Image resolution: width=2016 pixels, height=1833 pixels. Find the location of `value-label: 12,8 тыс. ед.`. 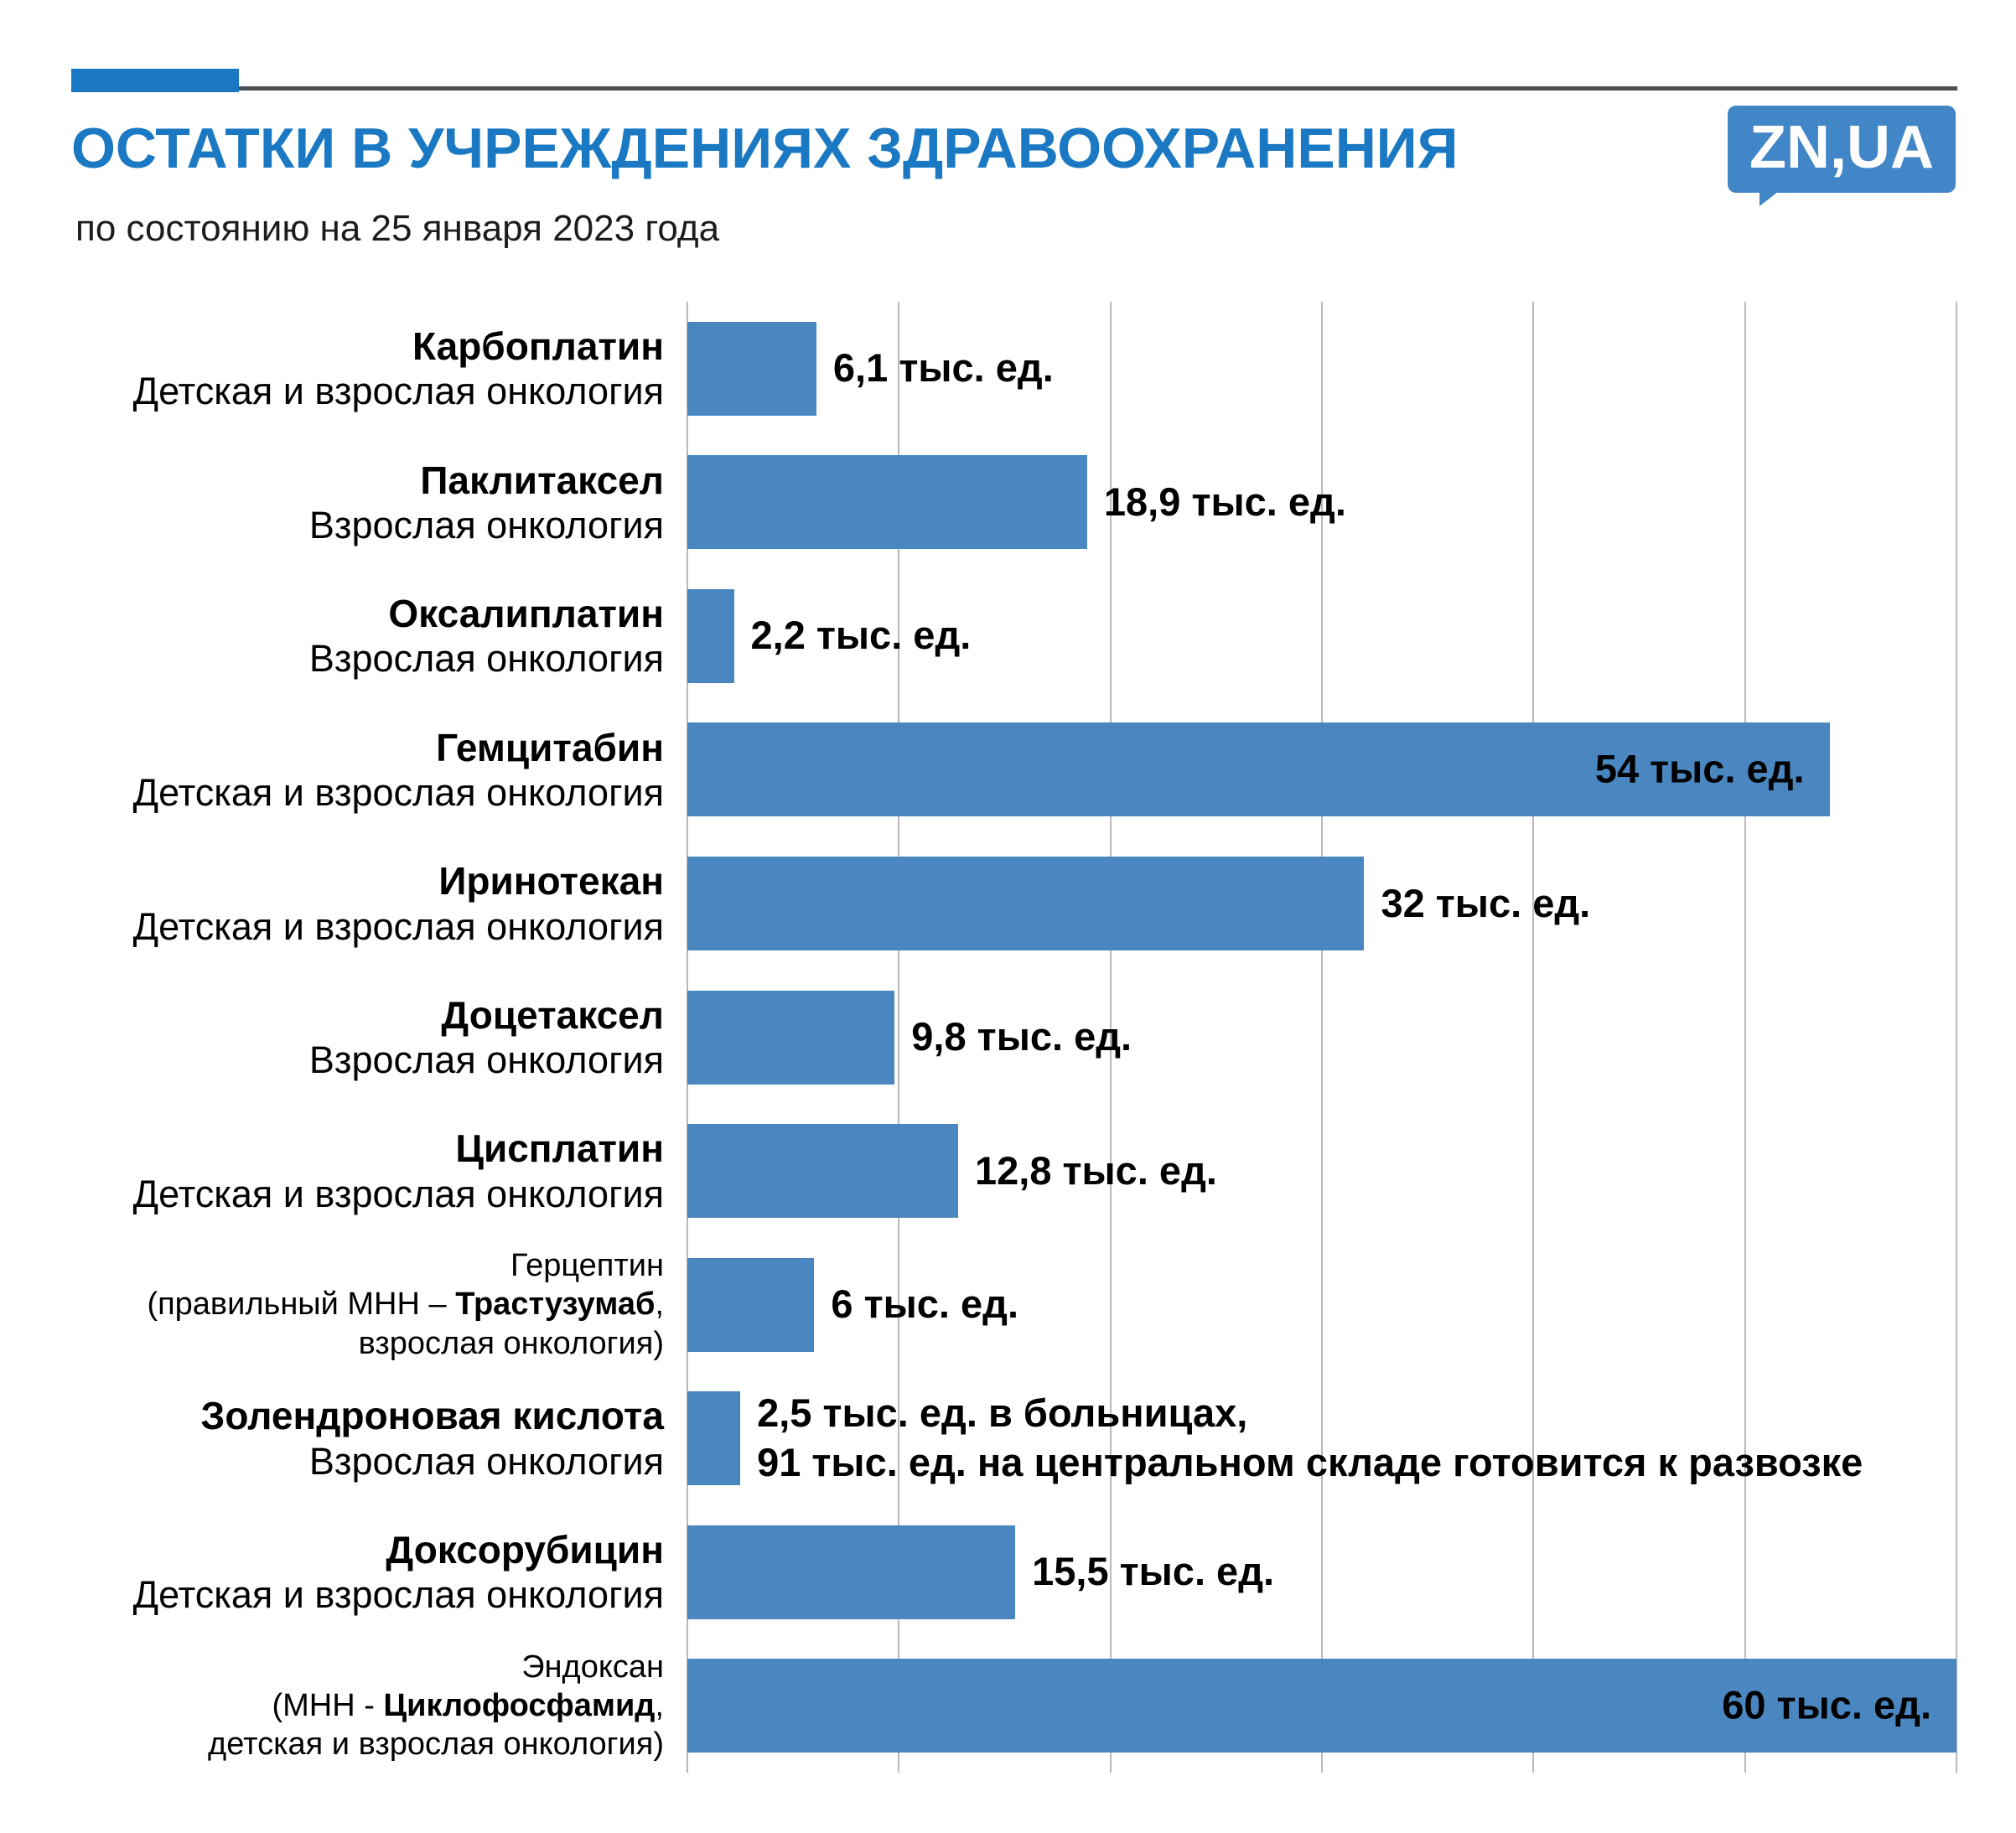

value-label: 12,8 тыс. ед. is located at coordinates (1096, 1170).